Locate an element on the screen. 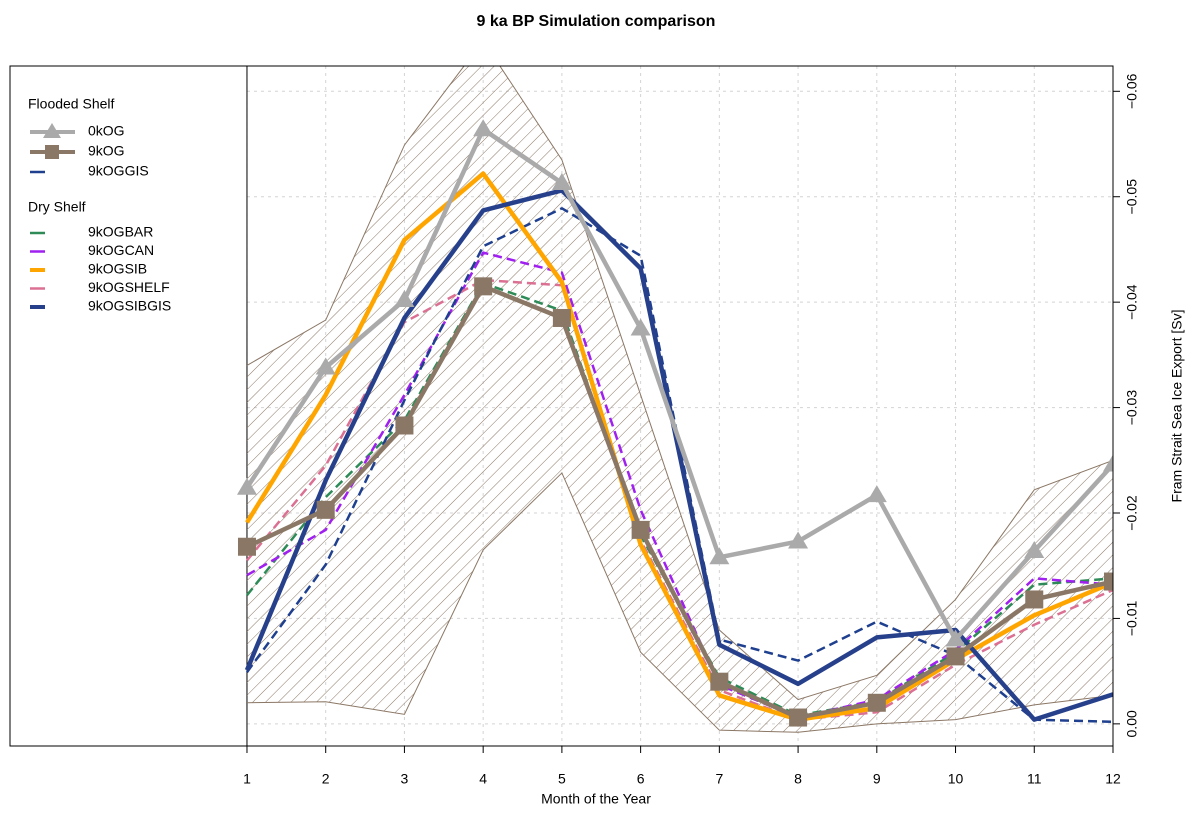  x-tick-label: 5 is located at coordinates (562, 779).